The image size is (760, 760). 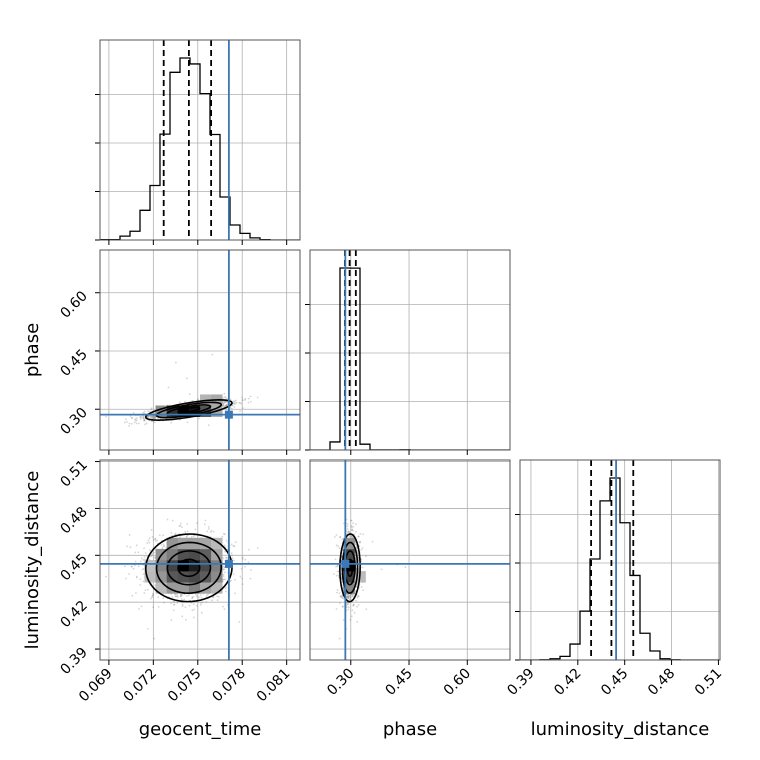 What do you see at coordinates (185, 686) in the screenshot?
I see `x-tick-label: 0.075` at bounding box center [185, 686].